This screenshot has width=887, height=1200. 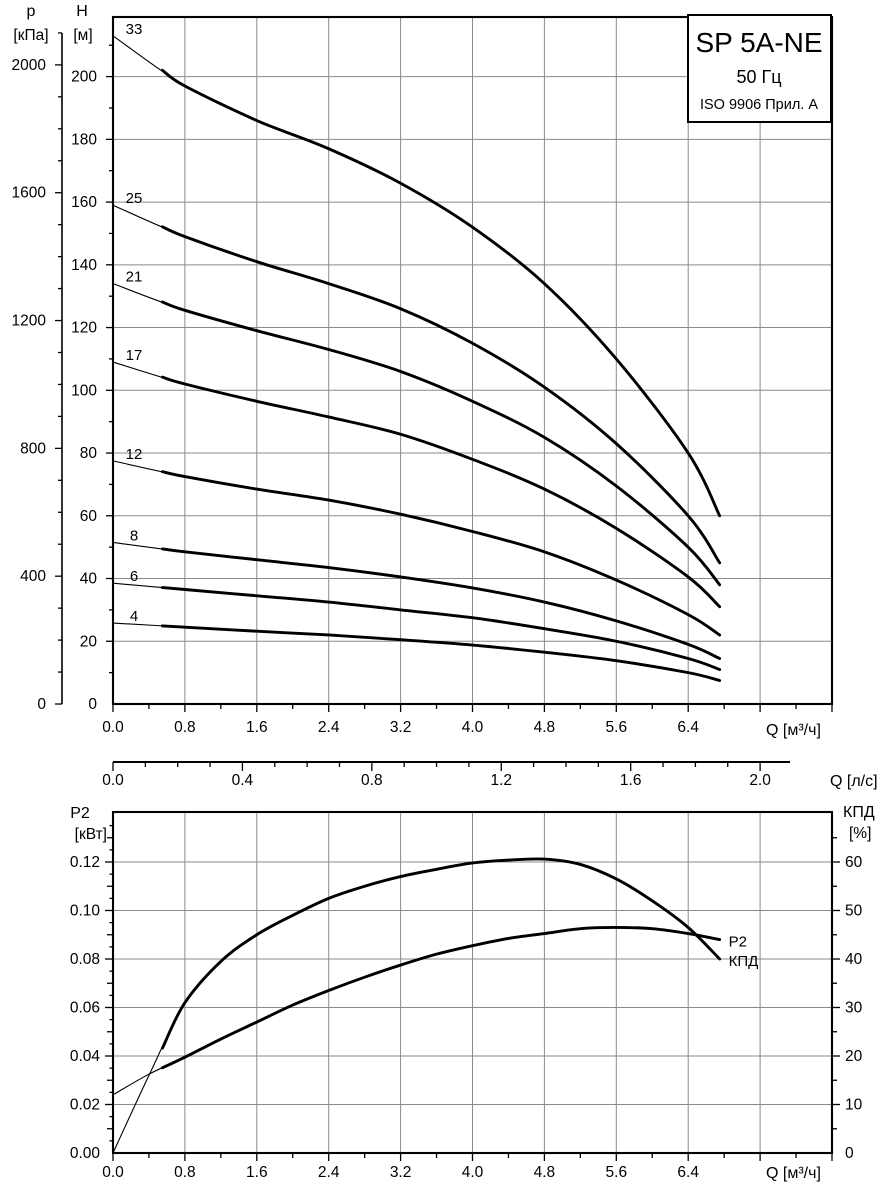 What do you see at coordinates (89, 579) in the screenshot?
I see `head-tick-label: 40` at bounding box center [89, 579].